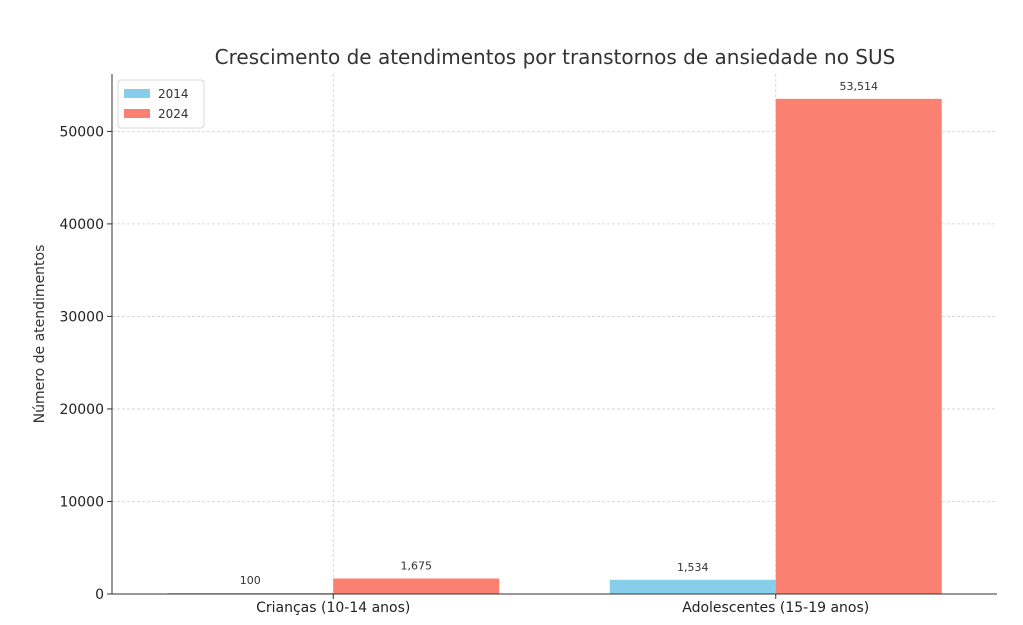 Image resolution: width=1023 pixels, height=625 pixels. Describe the element at coordinates (859, 86) in the screenshot. I see `data-label-2024-1: 53,514` at that location.